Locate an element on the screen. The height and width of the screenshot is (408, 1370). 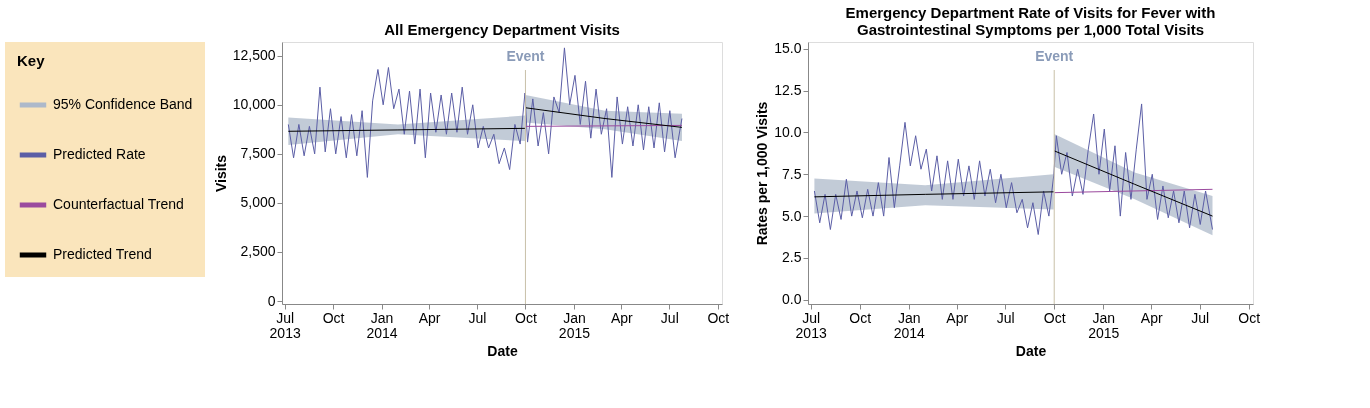
legend-title: Key is located at coordinates (31, 60).